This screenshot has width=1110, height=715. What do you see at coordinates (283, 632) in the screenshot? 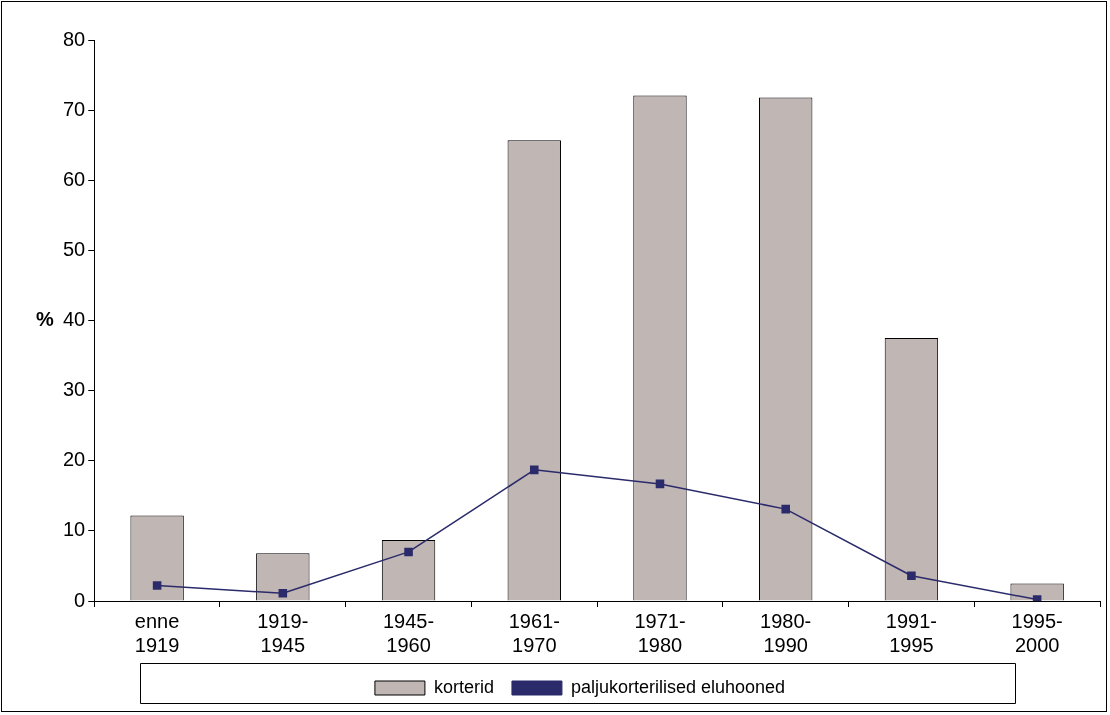
I see `x-tick-label: 1919-1945` at bounding box center [283, 632].